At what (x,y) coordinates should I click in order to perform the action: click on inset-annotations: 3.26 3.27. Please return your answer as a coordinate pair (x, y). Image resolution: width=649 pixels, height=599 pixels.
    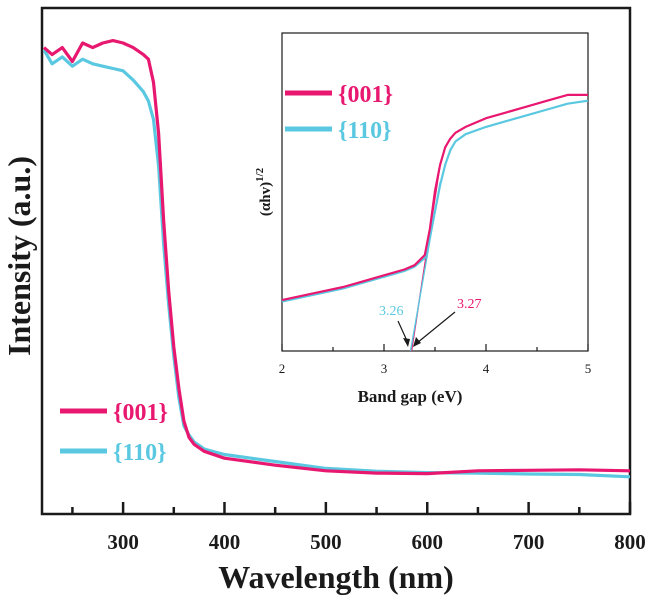
    Looking at the image, I should click on (430, 322).